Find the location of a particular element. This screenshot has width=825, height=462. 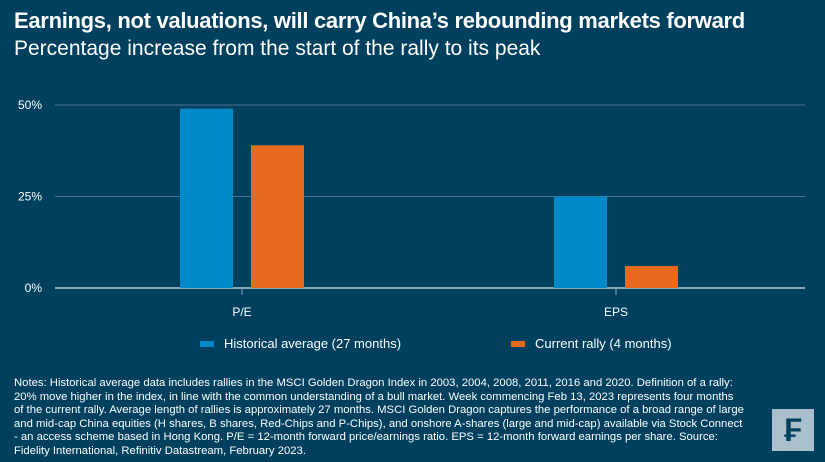

bar-historical-eps is located at coordinates (580, 242).